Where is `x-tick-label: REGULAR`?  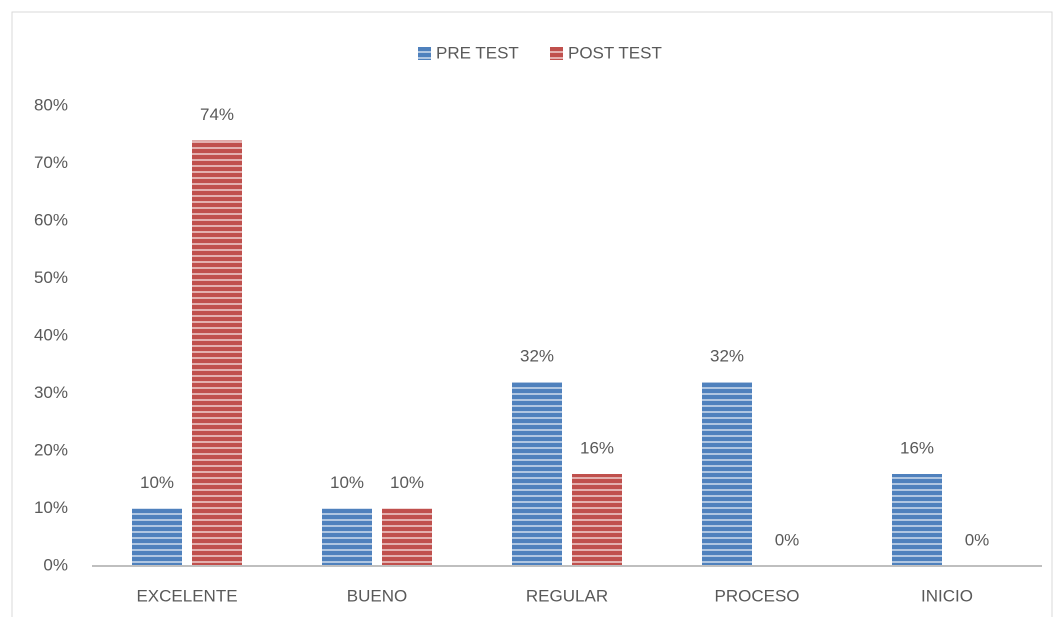 x-tick-label: REGULAR is located at coordinates (567, 595).